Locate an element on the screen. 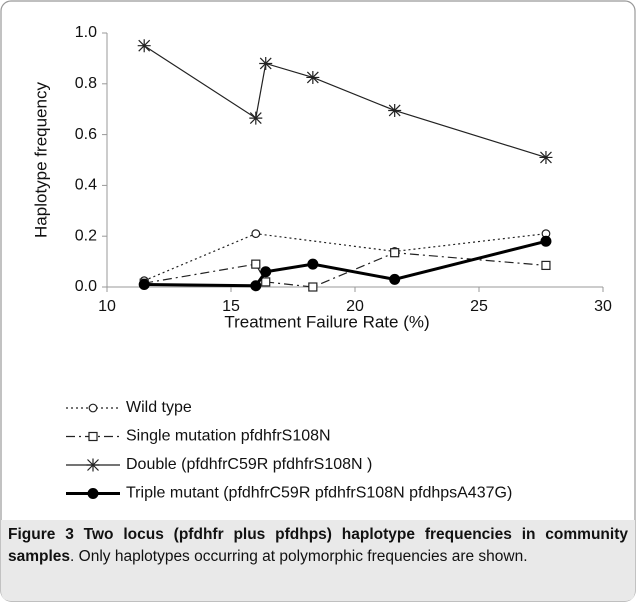 The width and height of the screenshot is (636, 607). y-tick-label: 0.4 is located at coordinates (86, 185).